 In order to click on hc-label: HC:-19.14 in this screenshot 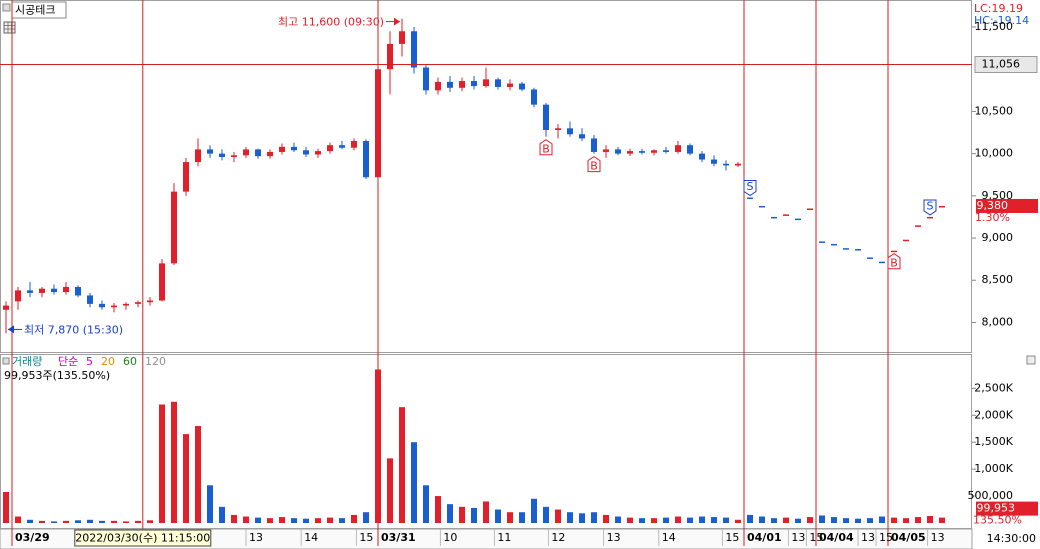, I will do `click(1001, 20)`.